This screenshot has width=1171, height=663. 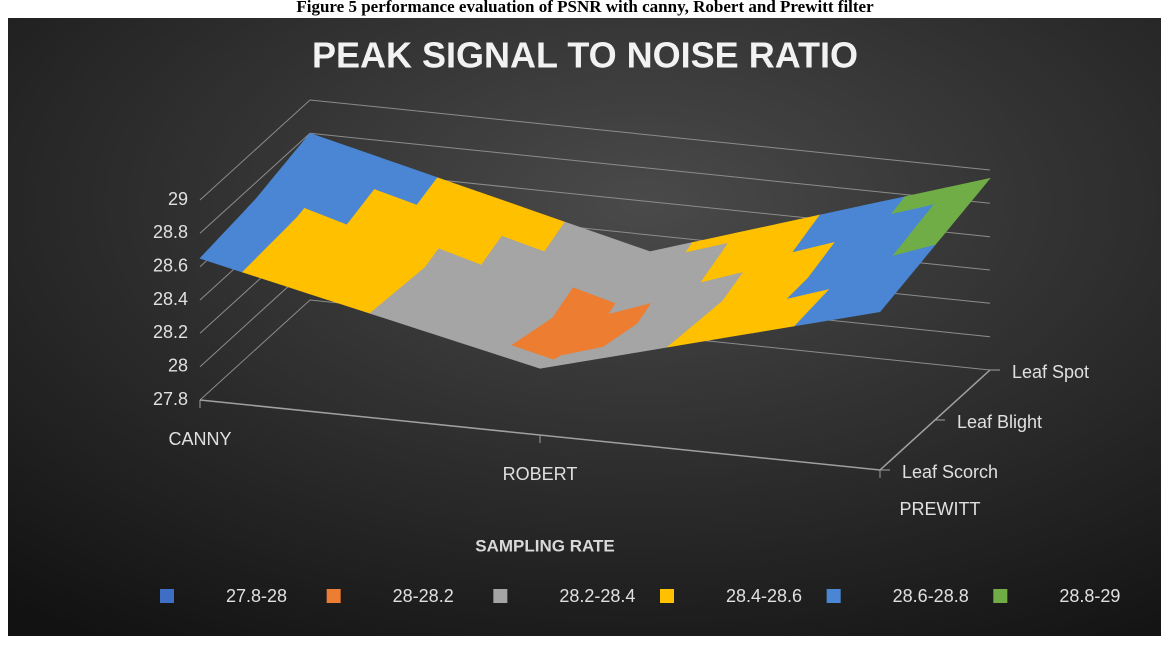 What do you see at coordinates (764, 596) in the screenshot?
I see `legend-label: 28.4-28.6` at bounding box center [764, 596].